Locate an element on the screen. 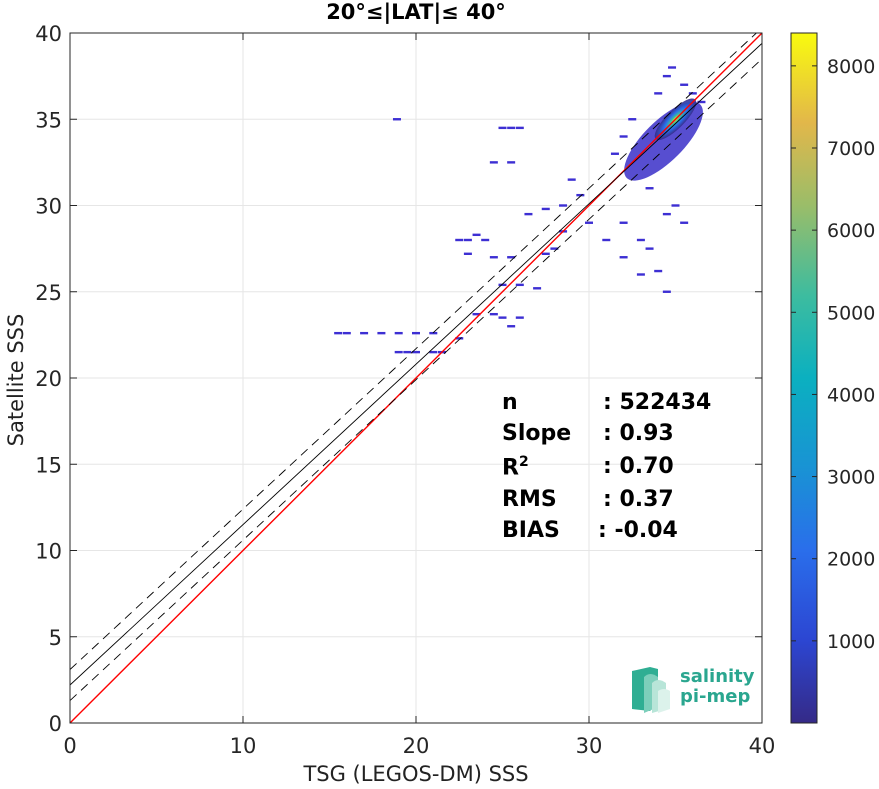 The height and width of the screenshot is (789, 879). wave-logo-icon is located at coordinates (651, 690).